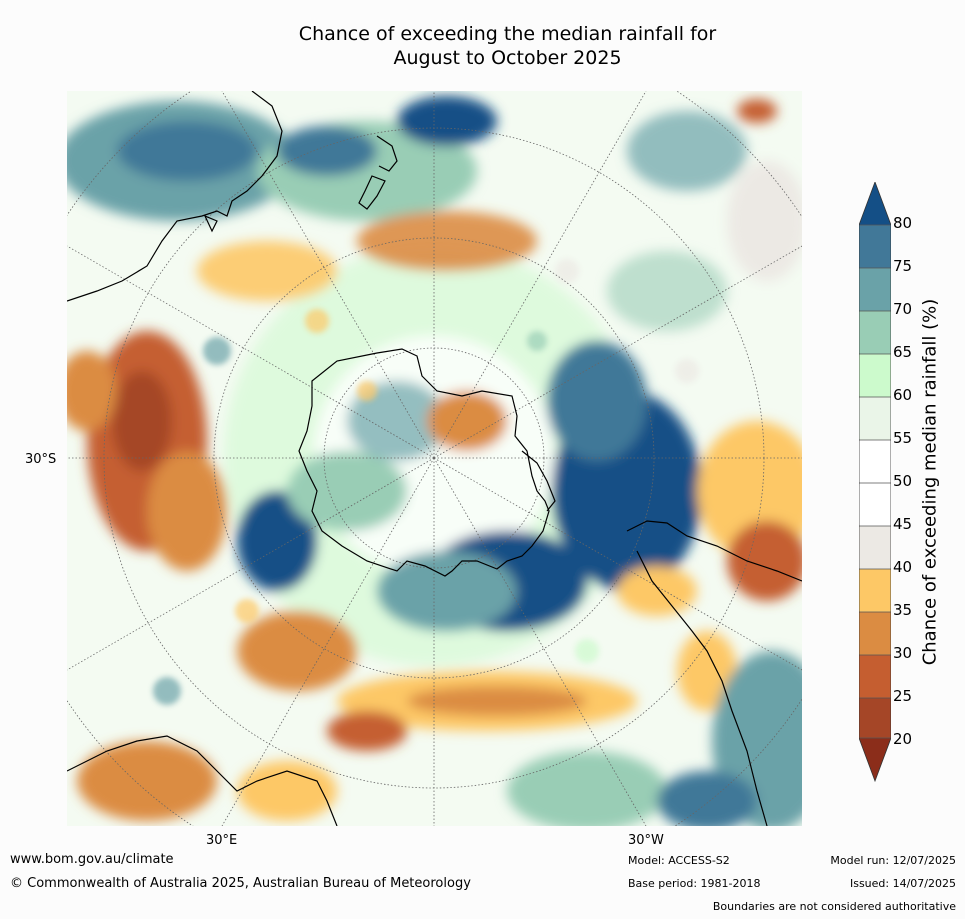  I want to click on colorbar-tick-20: 20, so click(903, 739).